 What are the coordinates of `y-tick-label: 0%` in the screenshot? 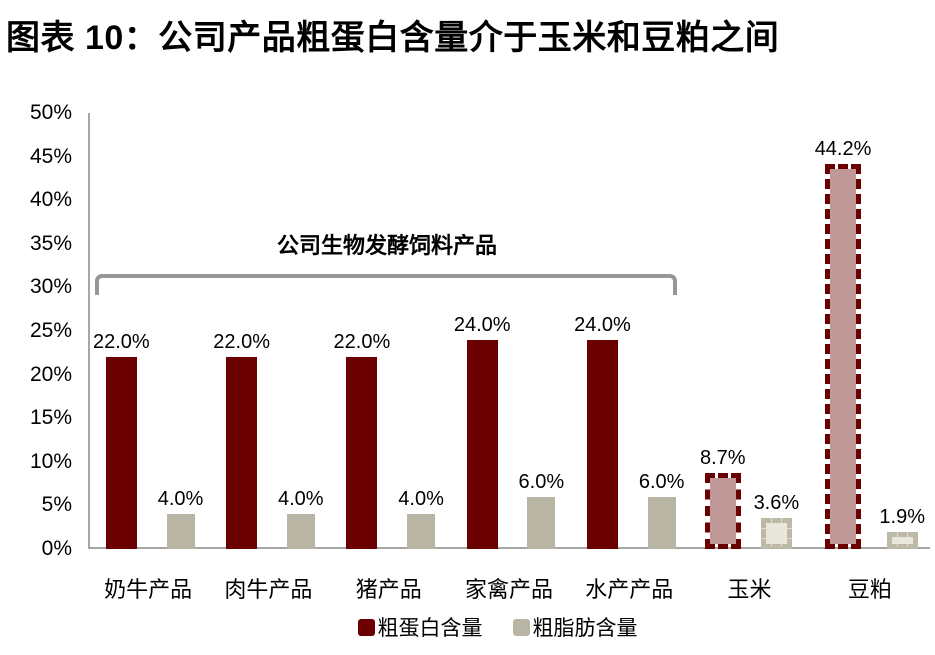 It's located at (56, 548).